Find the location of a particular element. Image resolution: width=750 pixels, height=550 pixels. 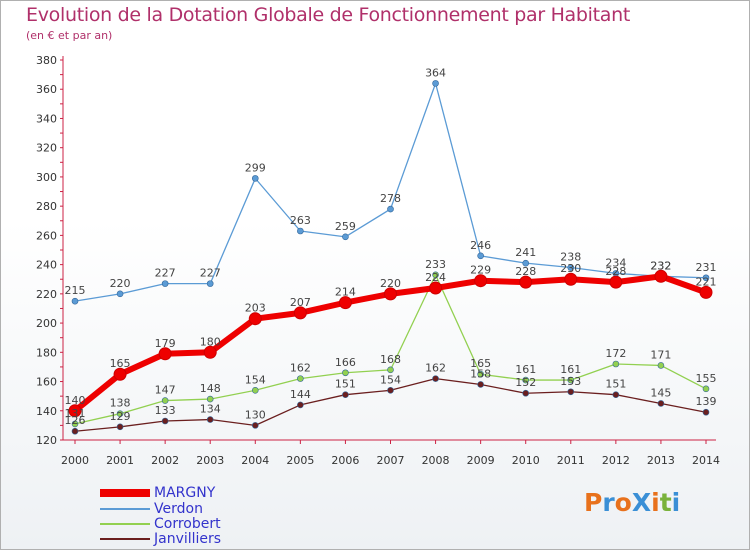

legend-swatch-verdon is located at coordinates (125, 509).